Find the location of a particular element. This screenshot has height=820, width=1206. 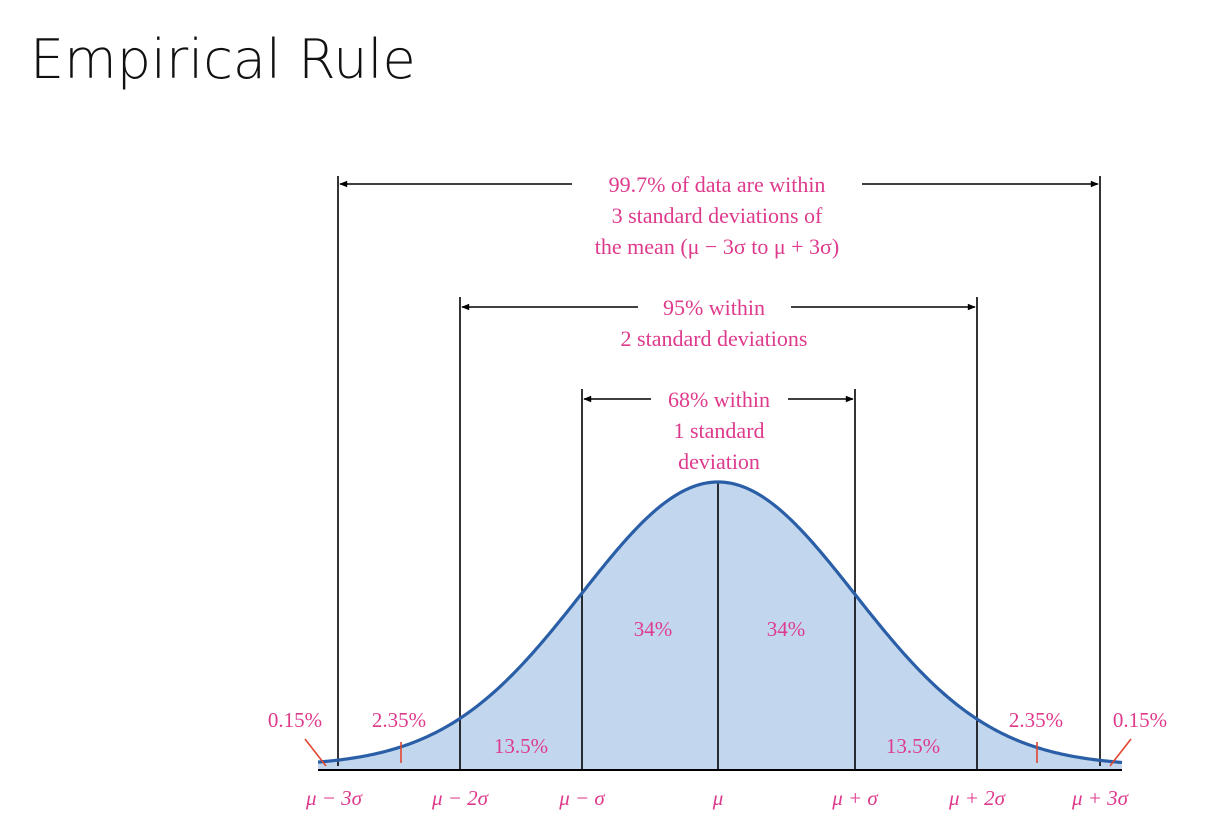

tail-pointer-right is located at coordinates (1120, 752).